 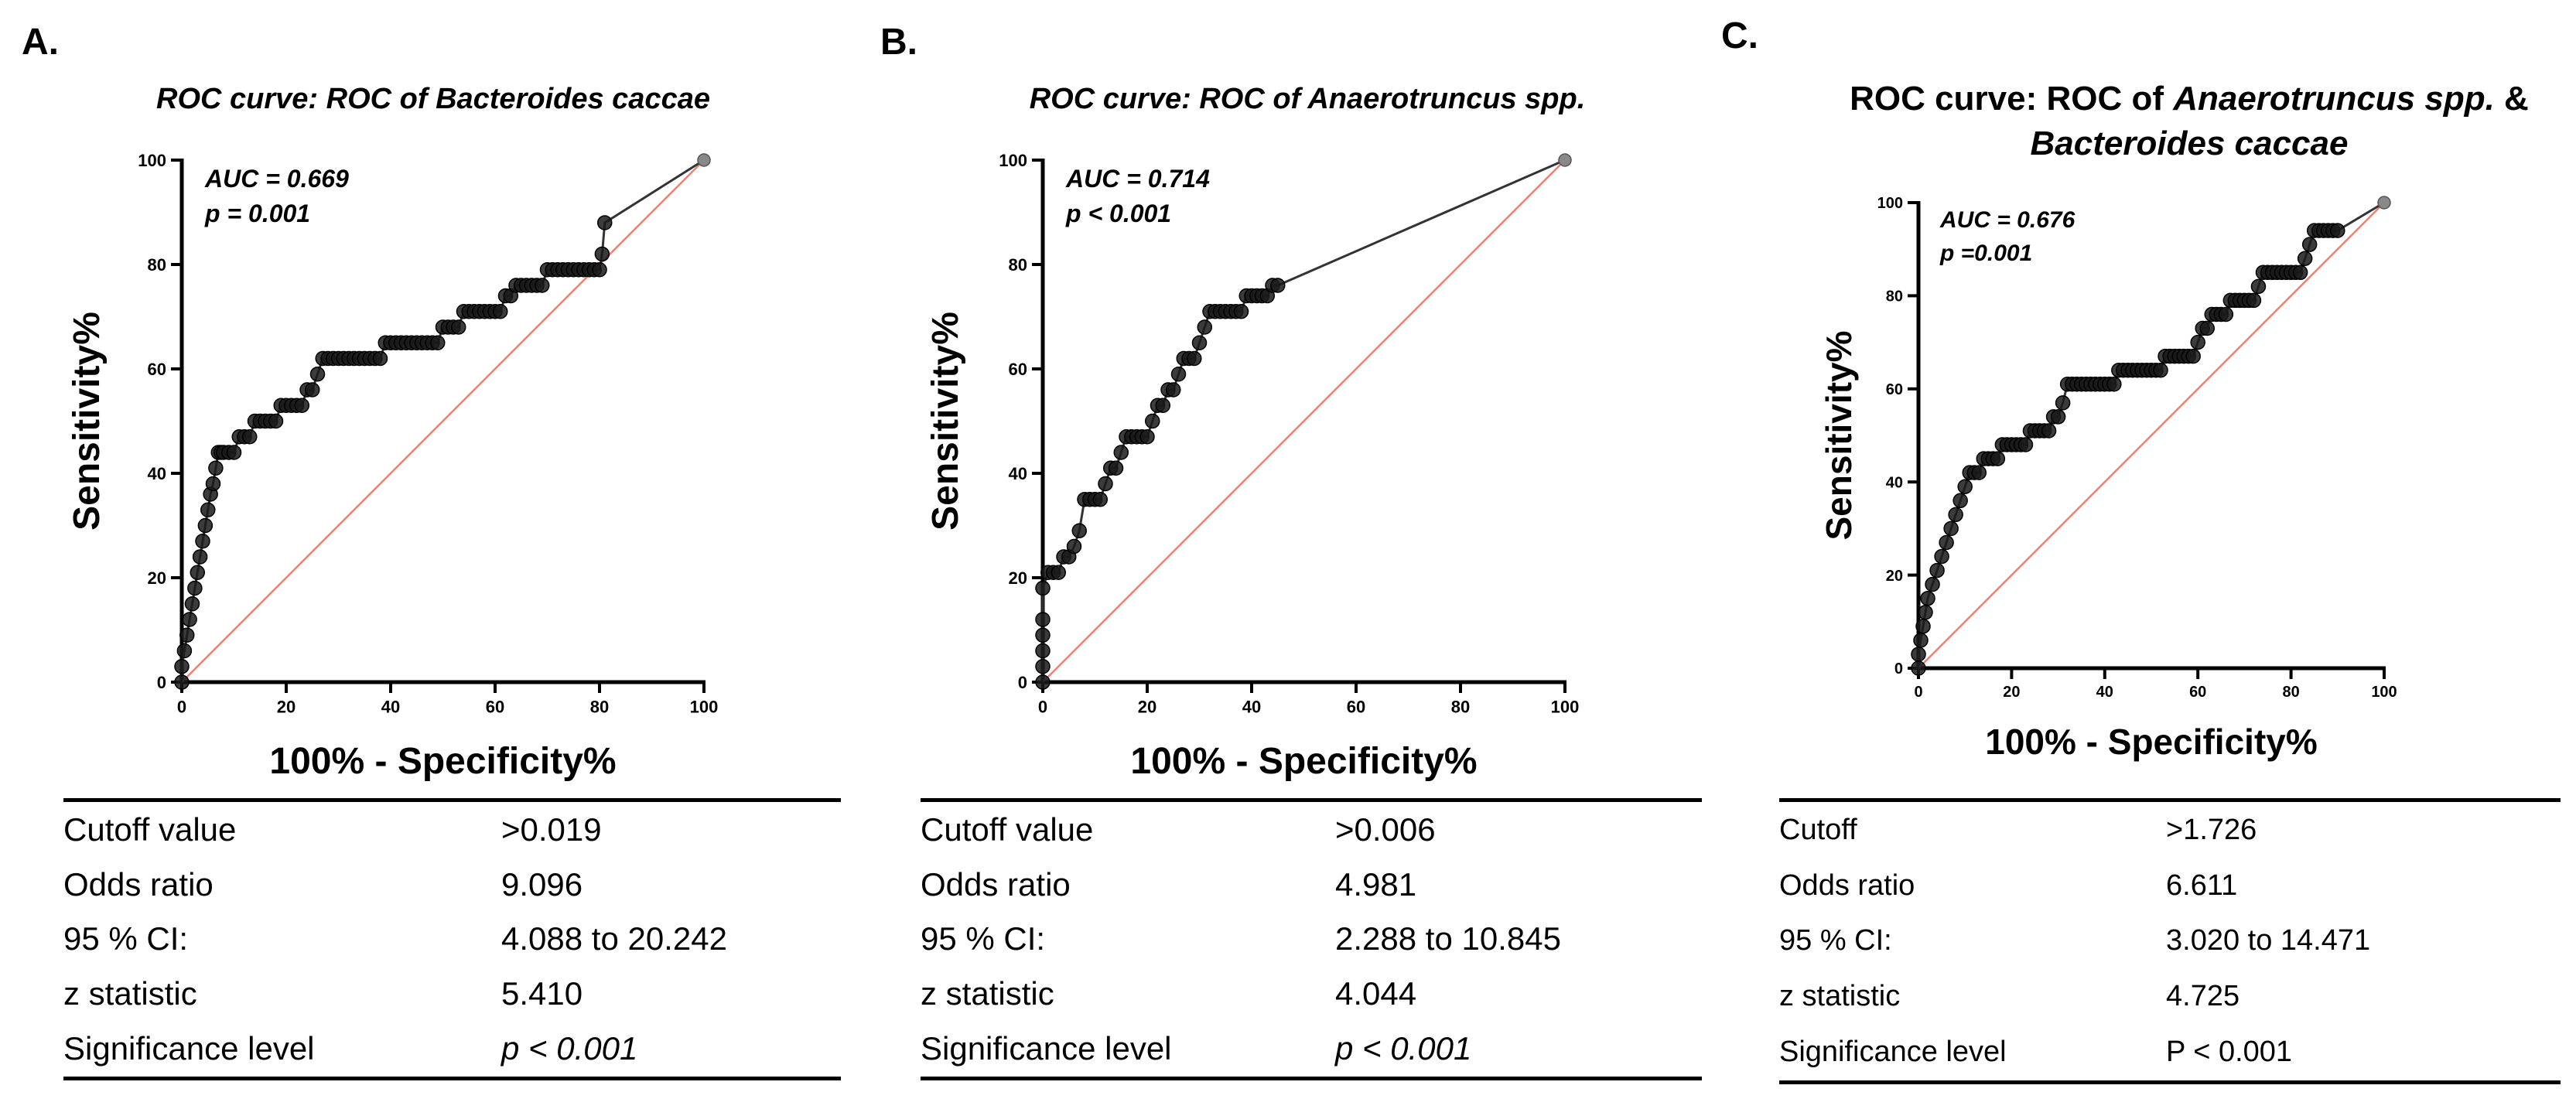 I want to click on chart-title: ROC curve: ROC of Anaerotruncus spp. &, so click(x=2189, y=99).